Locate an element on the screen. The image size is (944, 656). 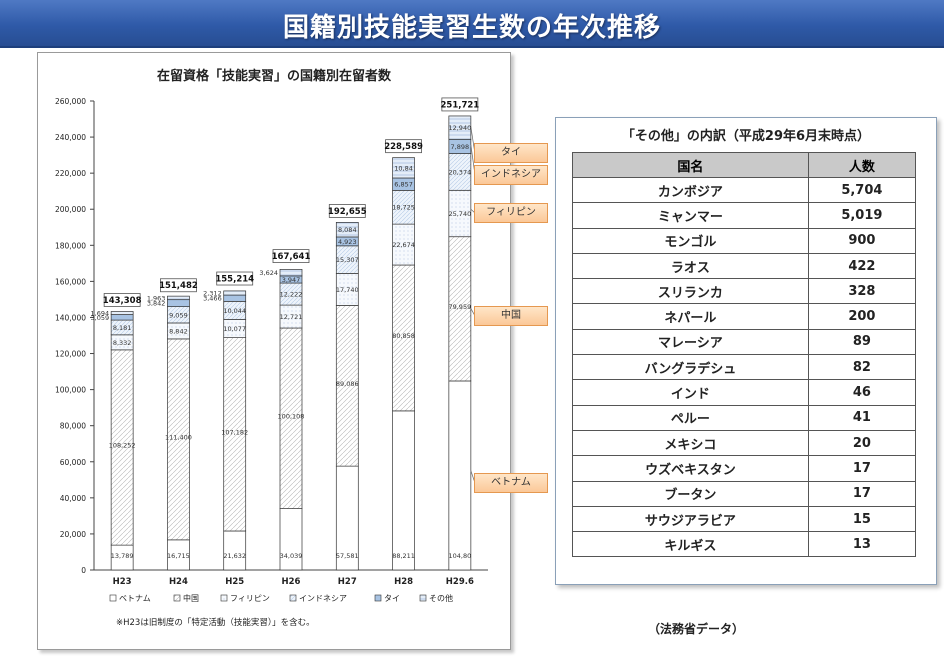
x-category-label: H23 is located at coordinates (122, 582).